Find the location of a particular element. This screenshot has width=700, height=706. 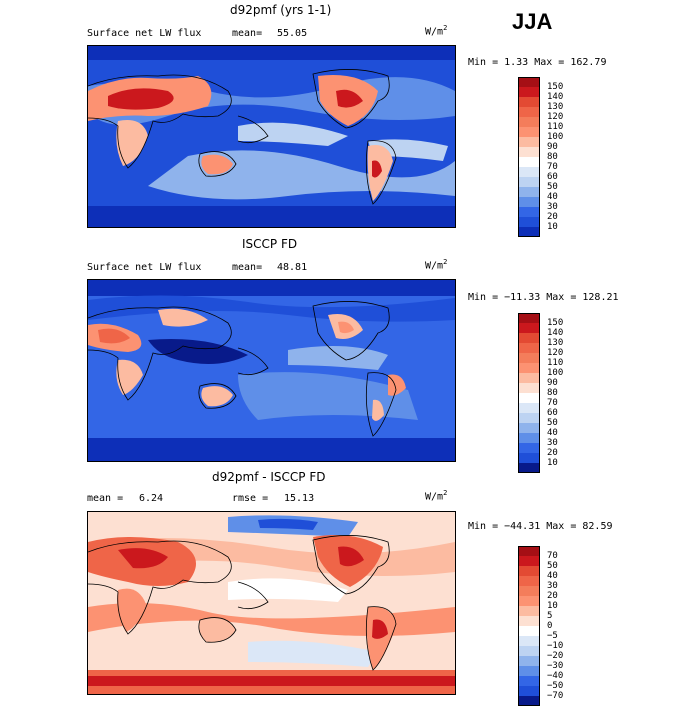

panel1-mean-label: mean= is located at coordinates (247, 33).